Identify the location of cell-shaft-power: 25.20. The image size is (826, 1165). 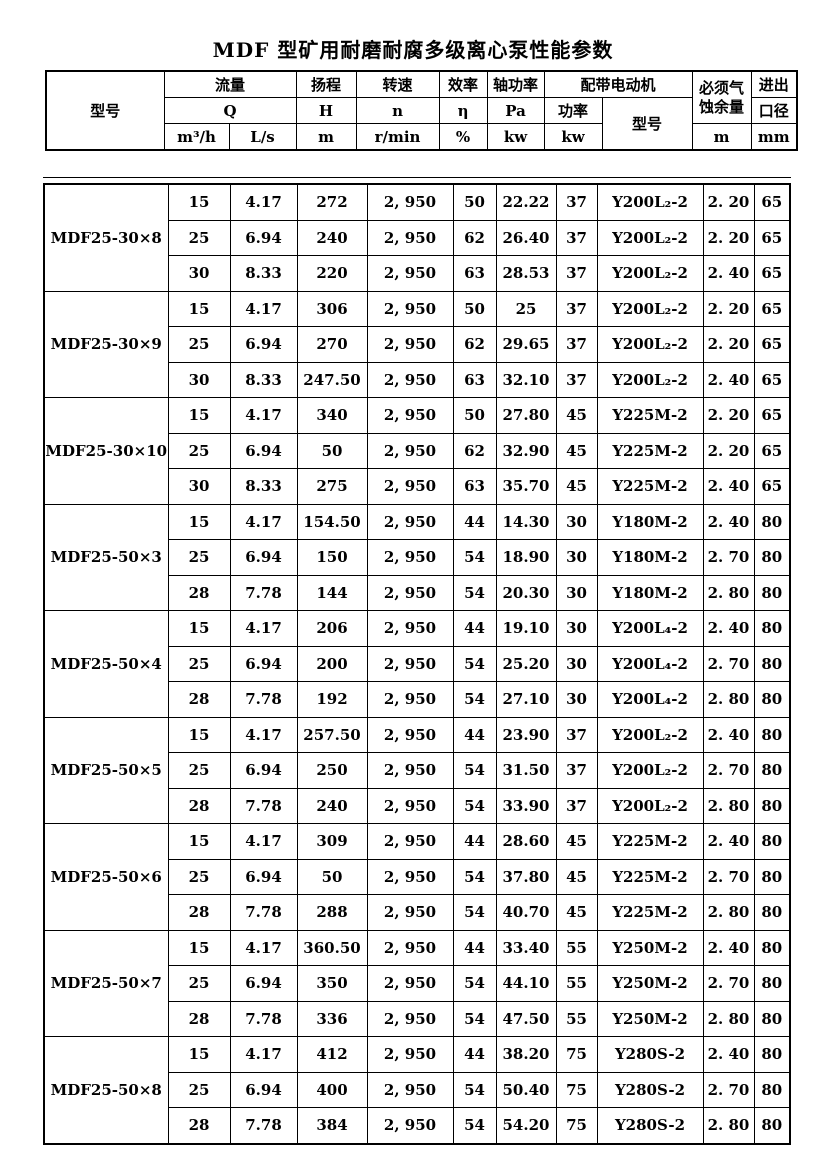
(526, 663).